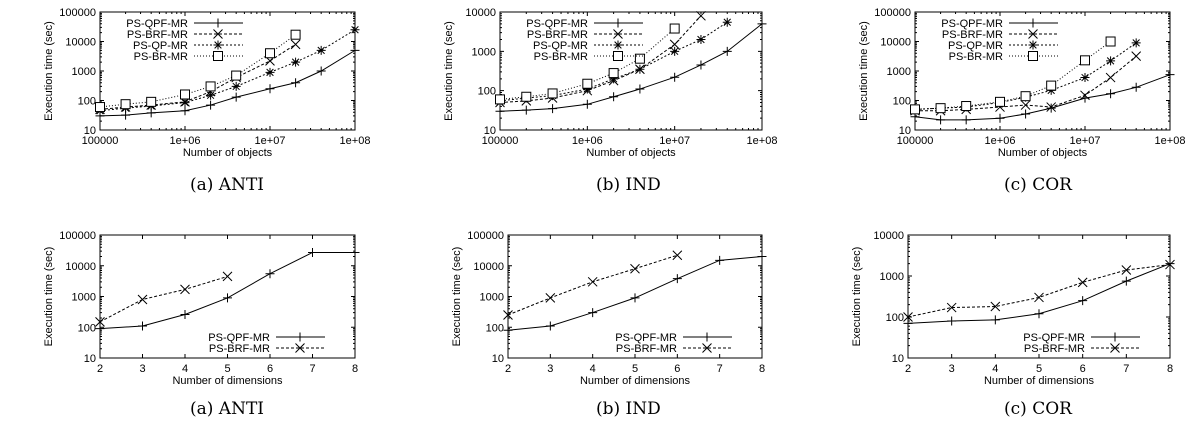  I want to click on legend-label: PS-QPF-MR, so click(157, 24).